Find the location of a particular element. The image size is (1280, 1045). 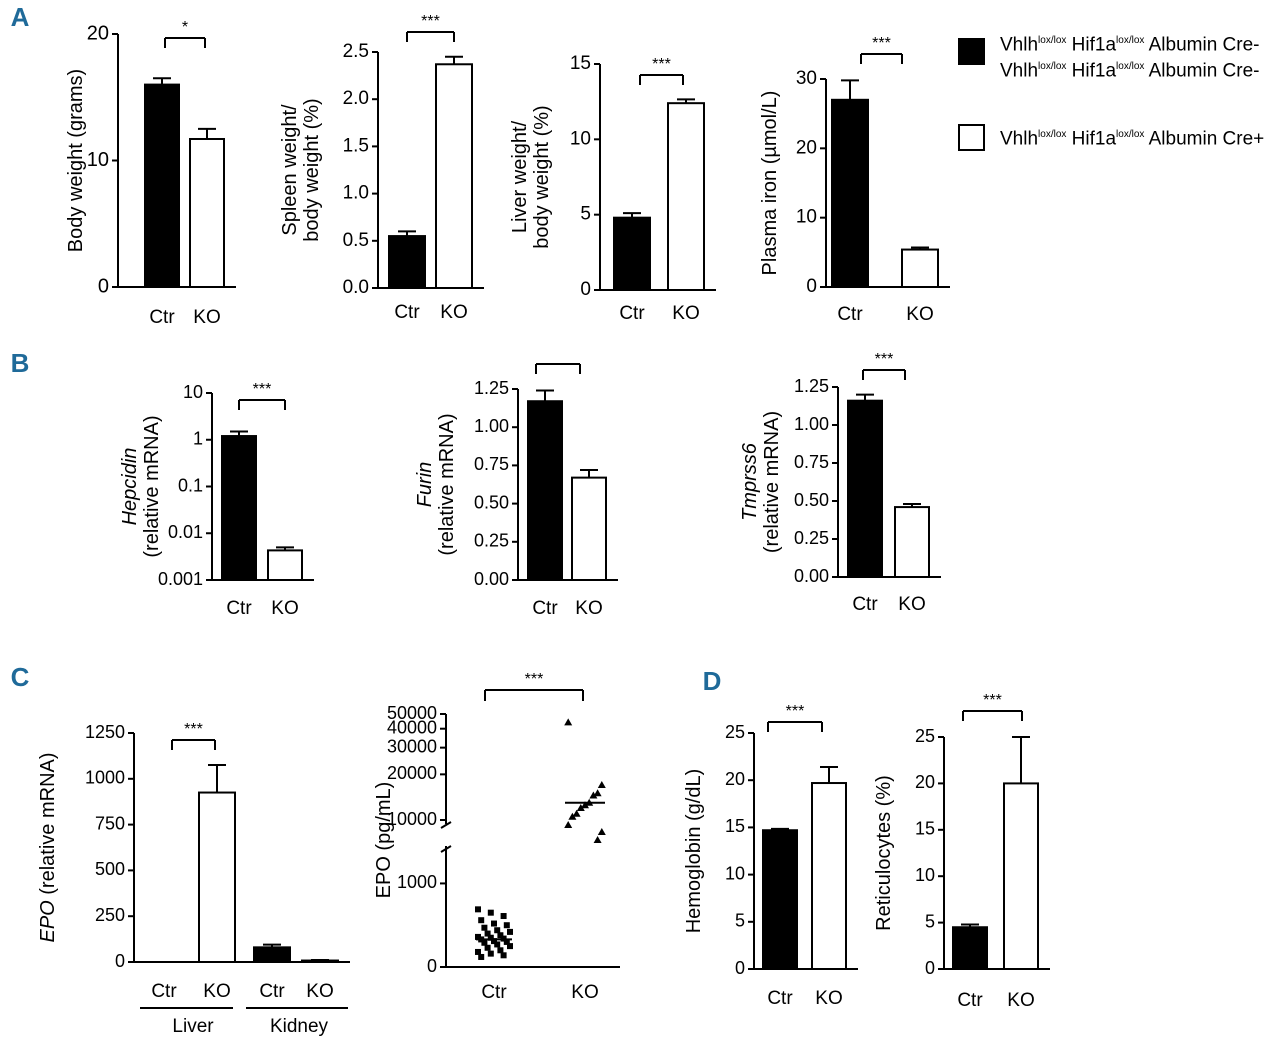

x-tick-label-B1: KO is located at coordinates (284, 608).